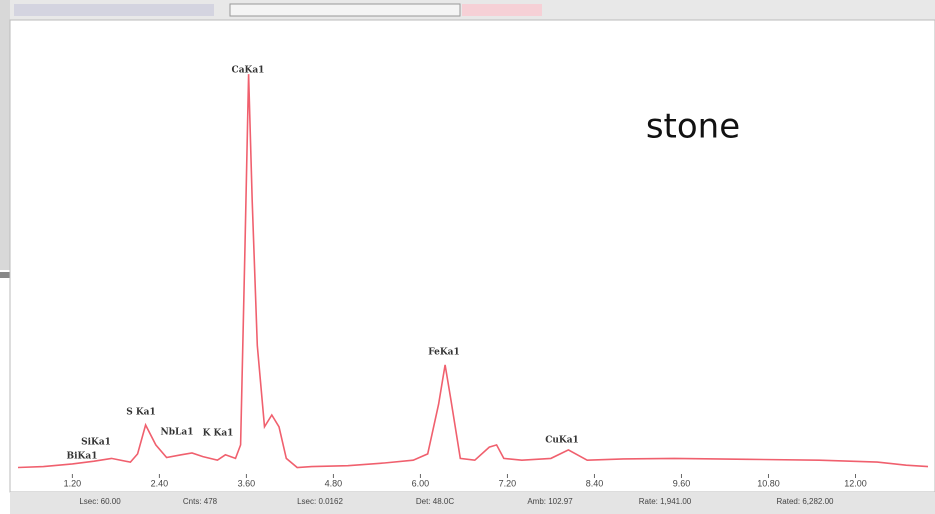 This screenshot has height=514, width=935. I want to click on peak-label: FeKa1, so click(444, 353).